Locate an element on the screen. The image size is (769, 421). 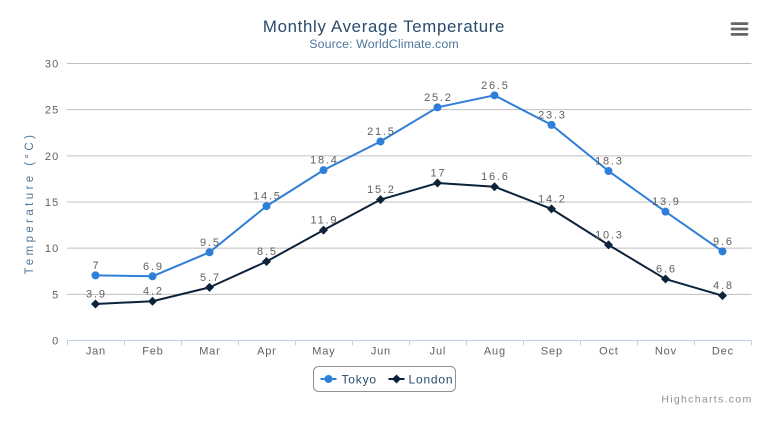
svg-text: Dec is located at coordinates (723, 352).